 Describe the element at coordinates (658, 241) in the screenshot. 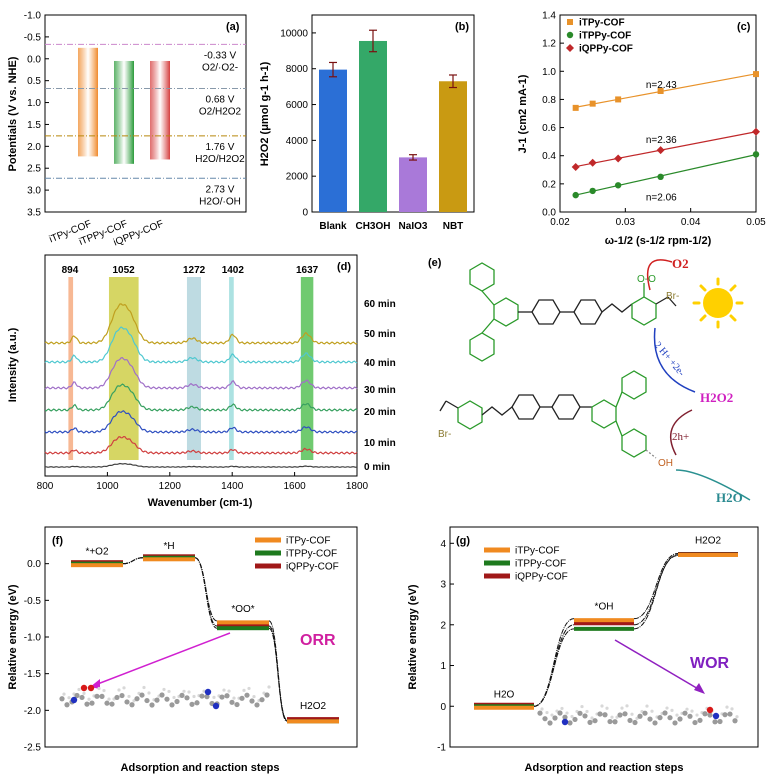

I see `panel-c-xlabel: ω-1/2 (s-1/2 rpm-1/2)` at that location.